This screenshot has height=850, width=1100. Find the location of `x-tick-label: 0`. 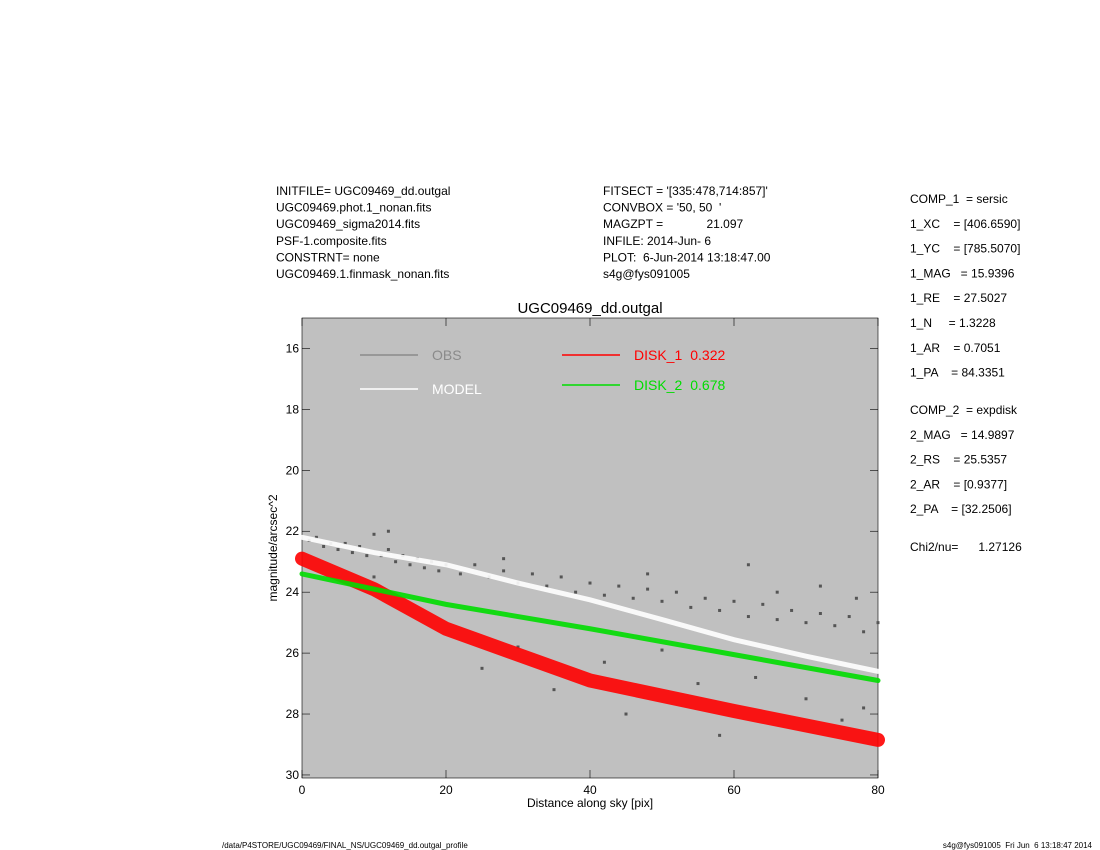

x-tick-label: 0 is located at coordinates (302, 790).